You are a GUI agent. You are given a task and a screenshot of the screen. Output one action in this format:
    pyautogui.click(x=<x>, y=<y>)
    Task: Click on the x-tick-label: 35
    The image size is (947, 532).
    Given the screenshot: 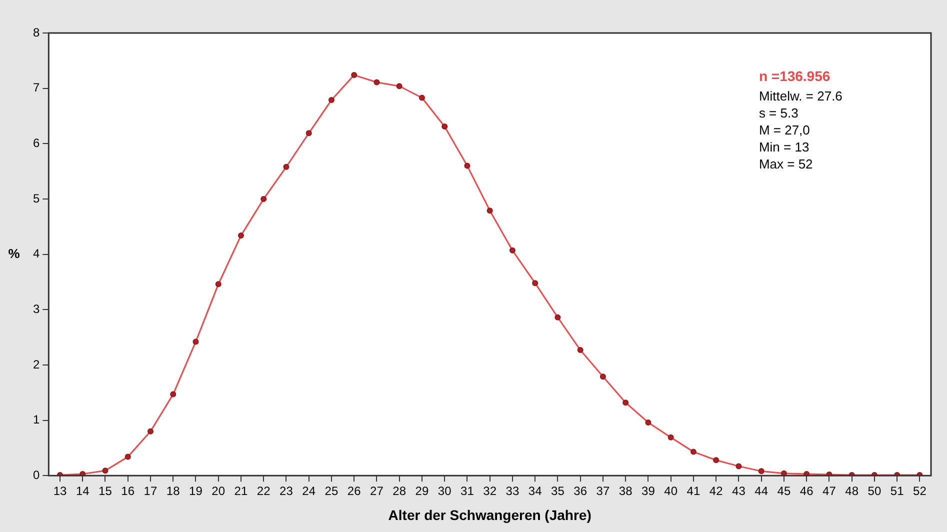 What is the action you would take?
    pyautogui.click(x=558, y=491)
    